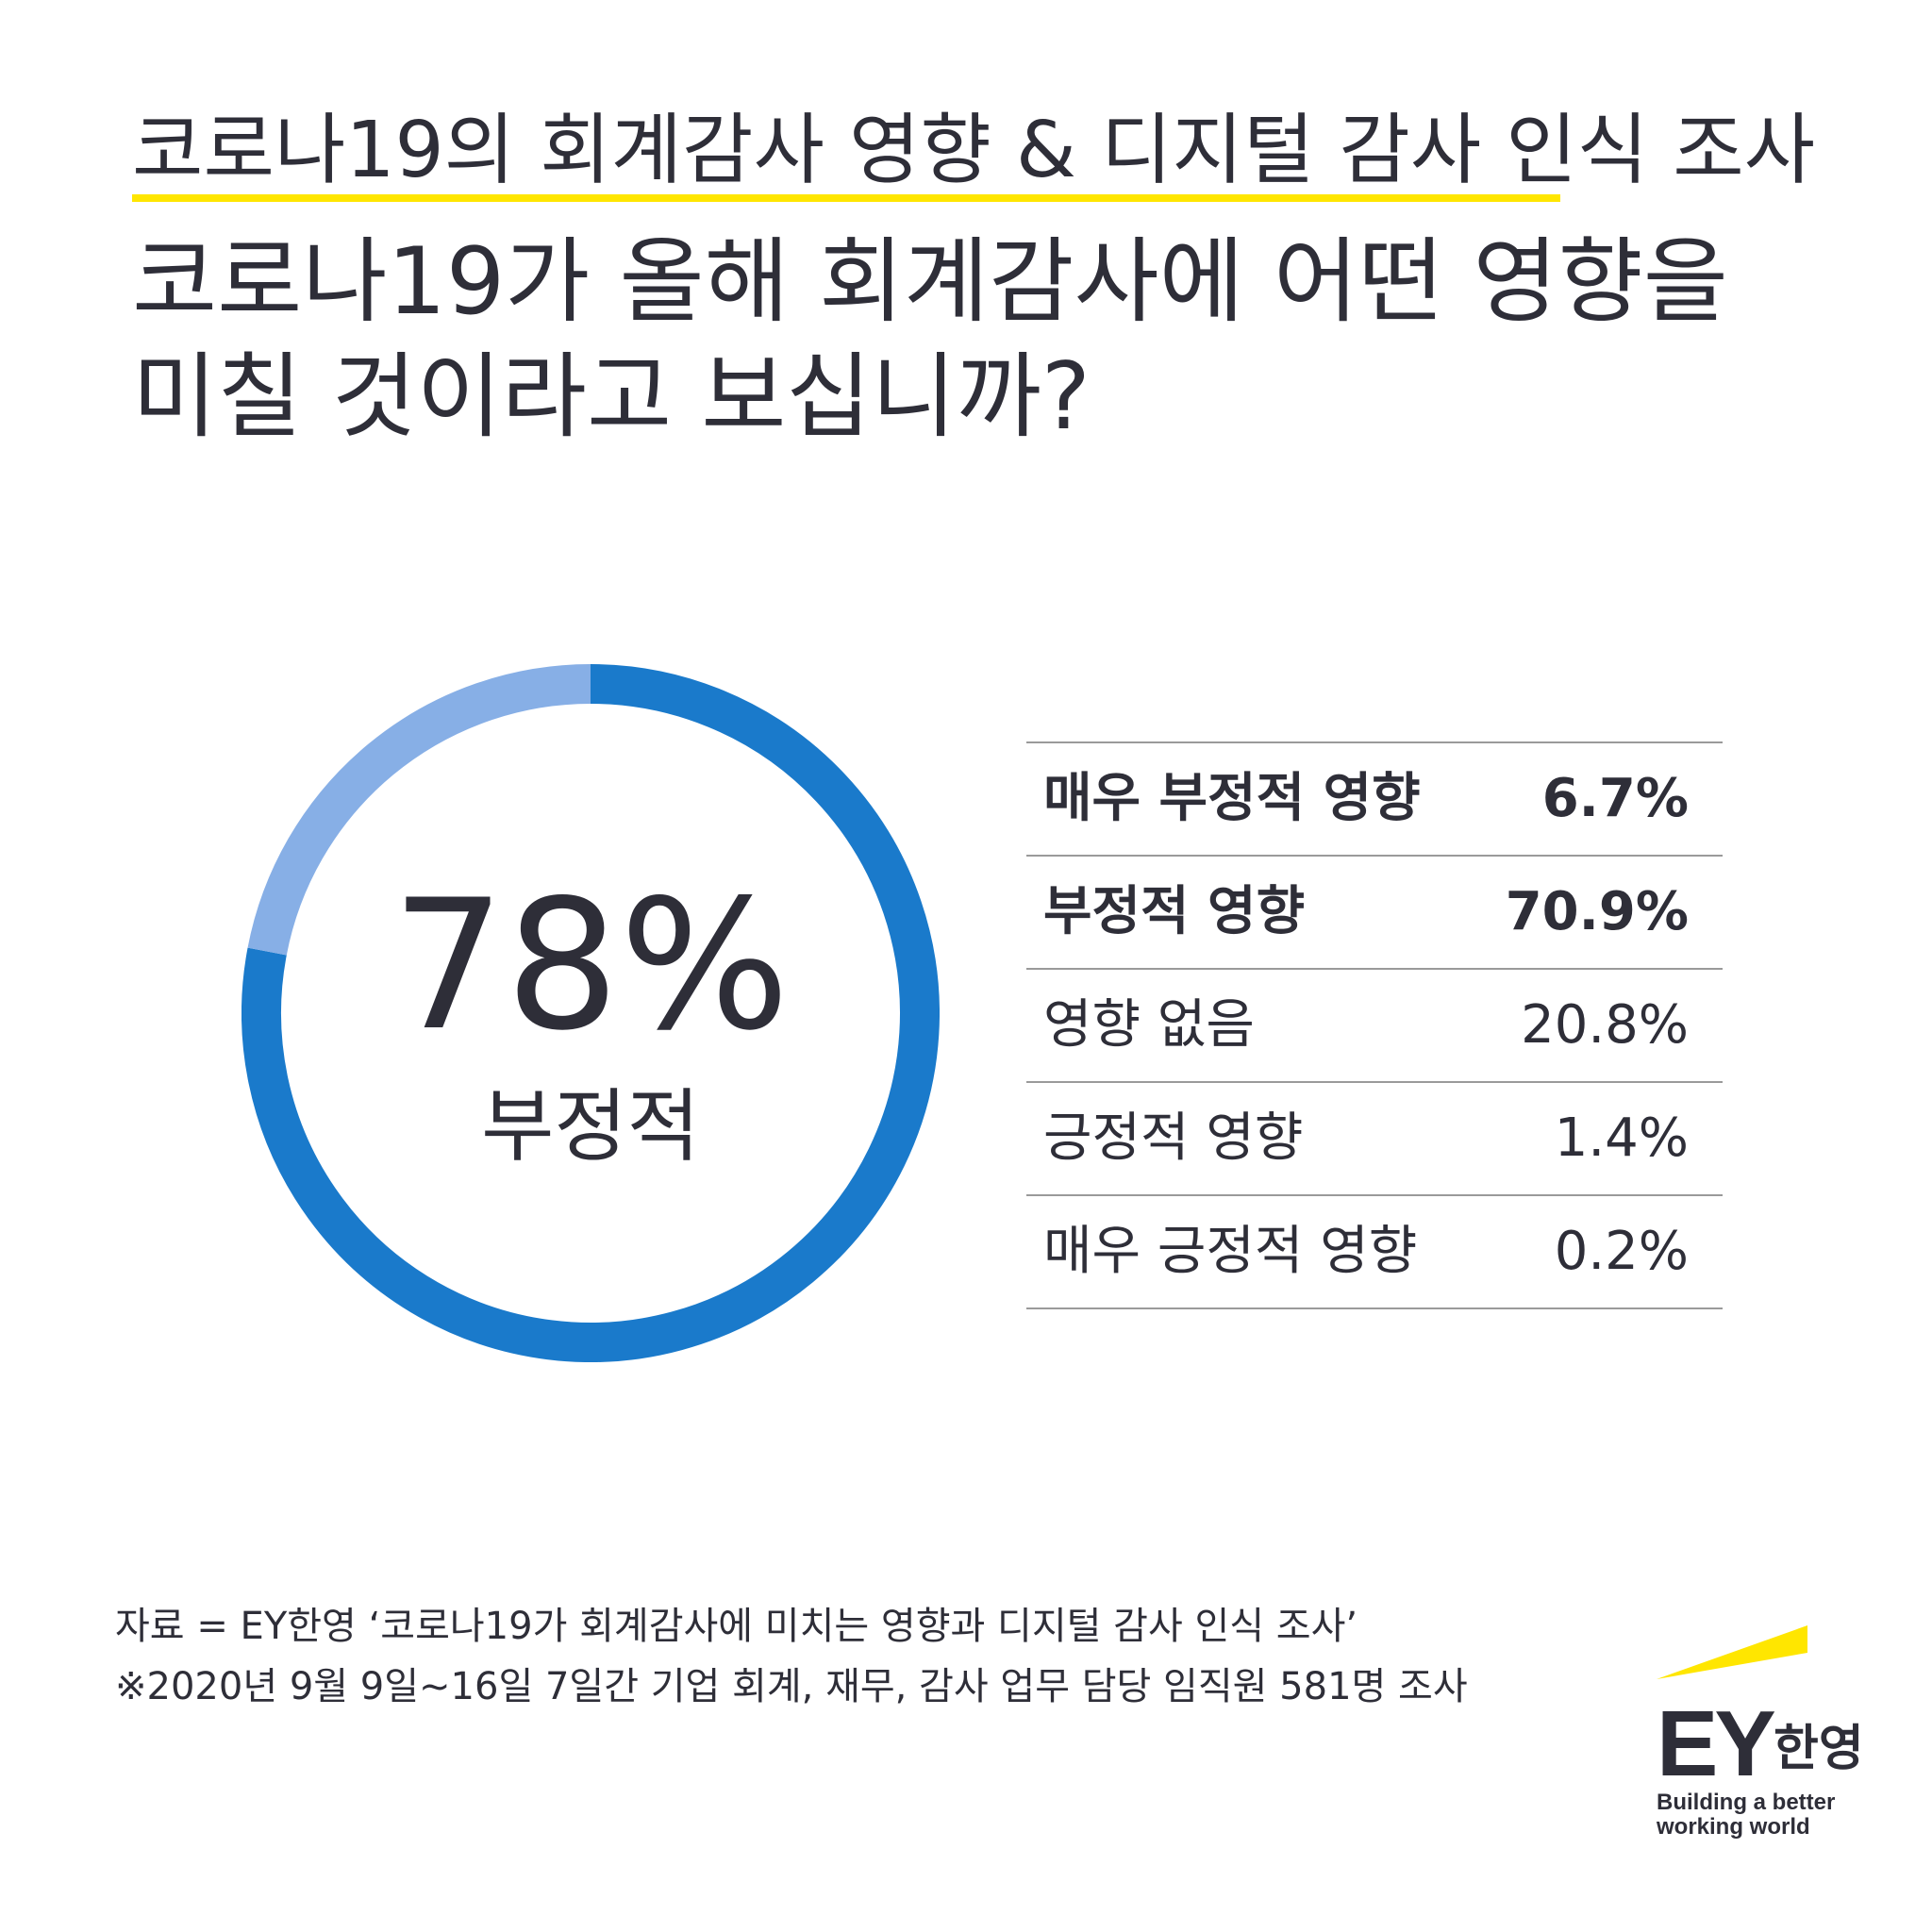 This screenshot has height=1932, width=1932. I want to click on row-label: 매우 긍정적 영향, so click(1231, 1251).